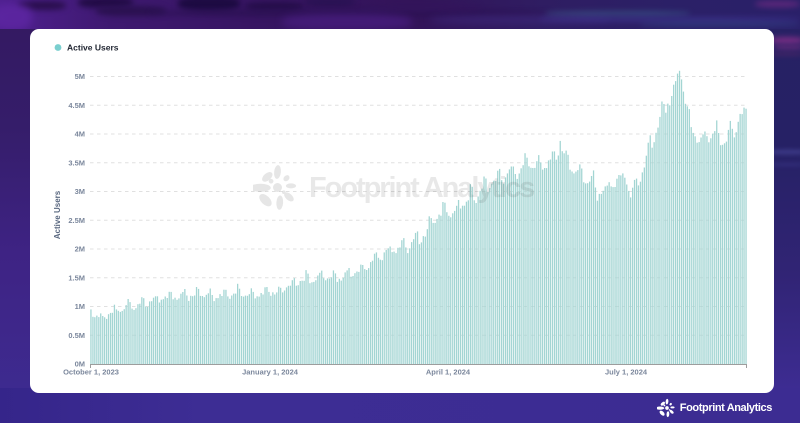 Image resolution: width=800 pixels, height=423 pixels. Describe the element at coordinates (448, 372) in the screenshot. I see `svg-text: April 1, 2024` at that location.